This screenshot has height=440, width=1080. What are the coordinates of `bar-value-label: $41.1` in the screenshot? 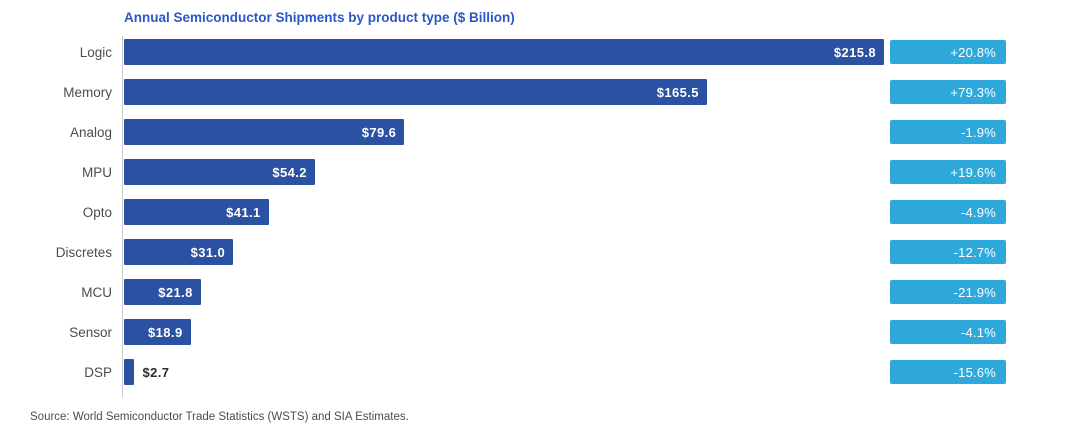 It's located at (243, 212).